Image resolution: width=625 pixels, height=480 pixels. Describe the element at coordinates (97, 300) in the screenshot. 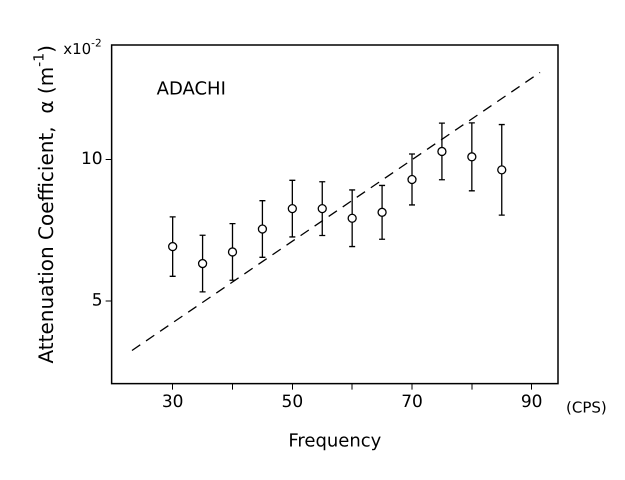

I see `y-tick-label: 5` at that location.